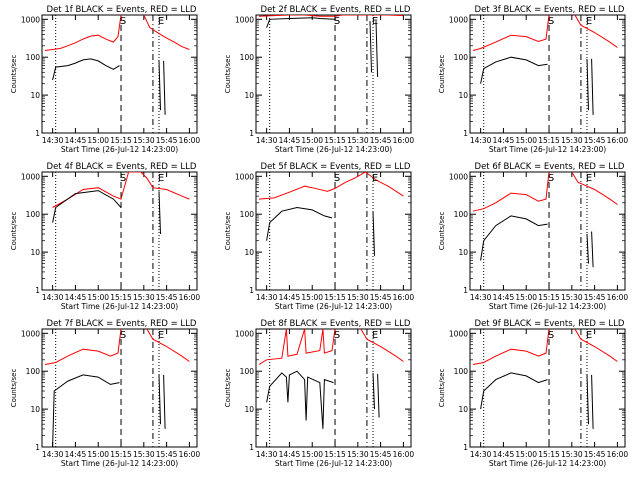 This screenshot has width=640, height=480. I want to click on chart-title: Det 6f BLACK = Events, RED = LLD, so click(550, 167).